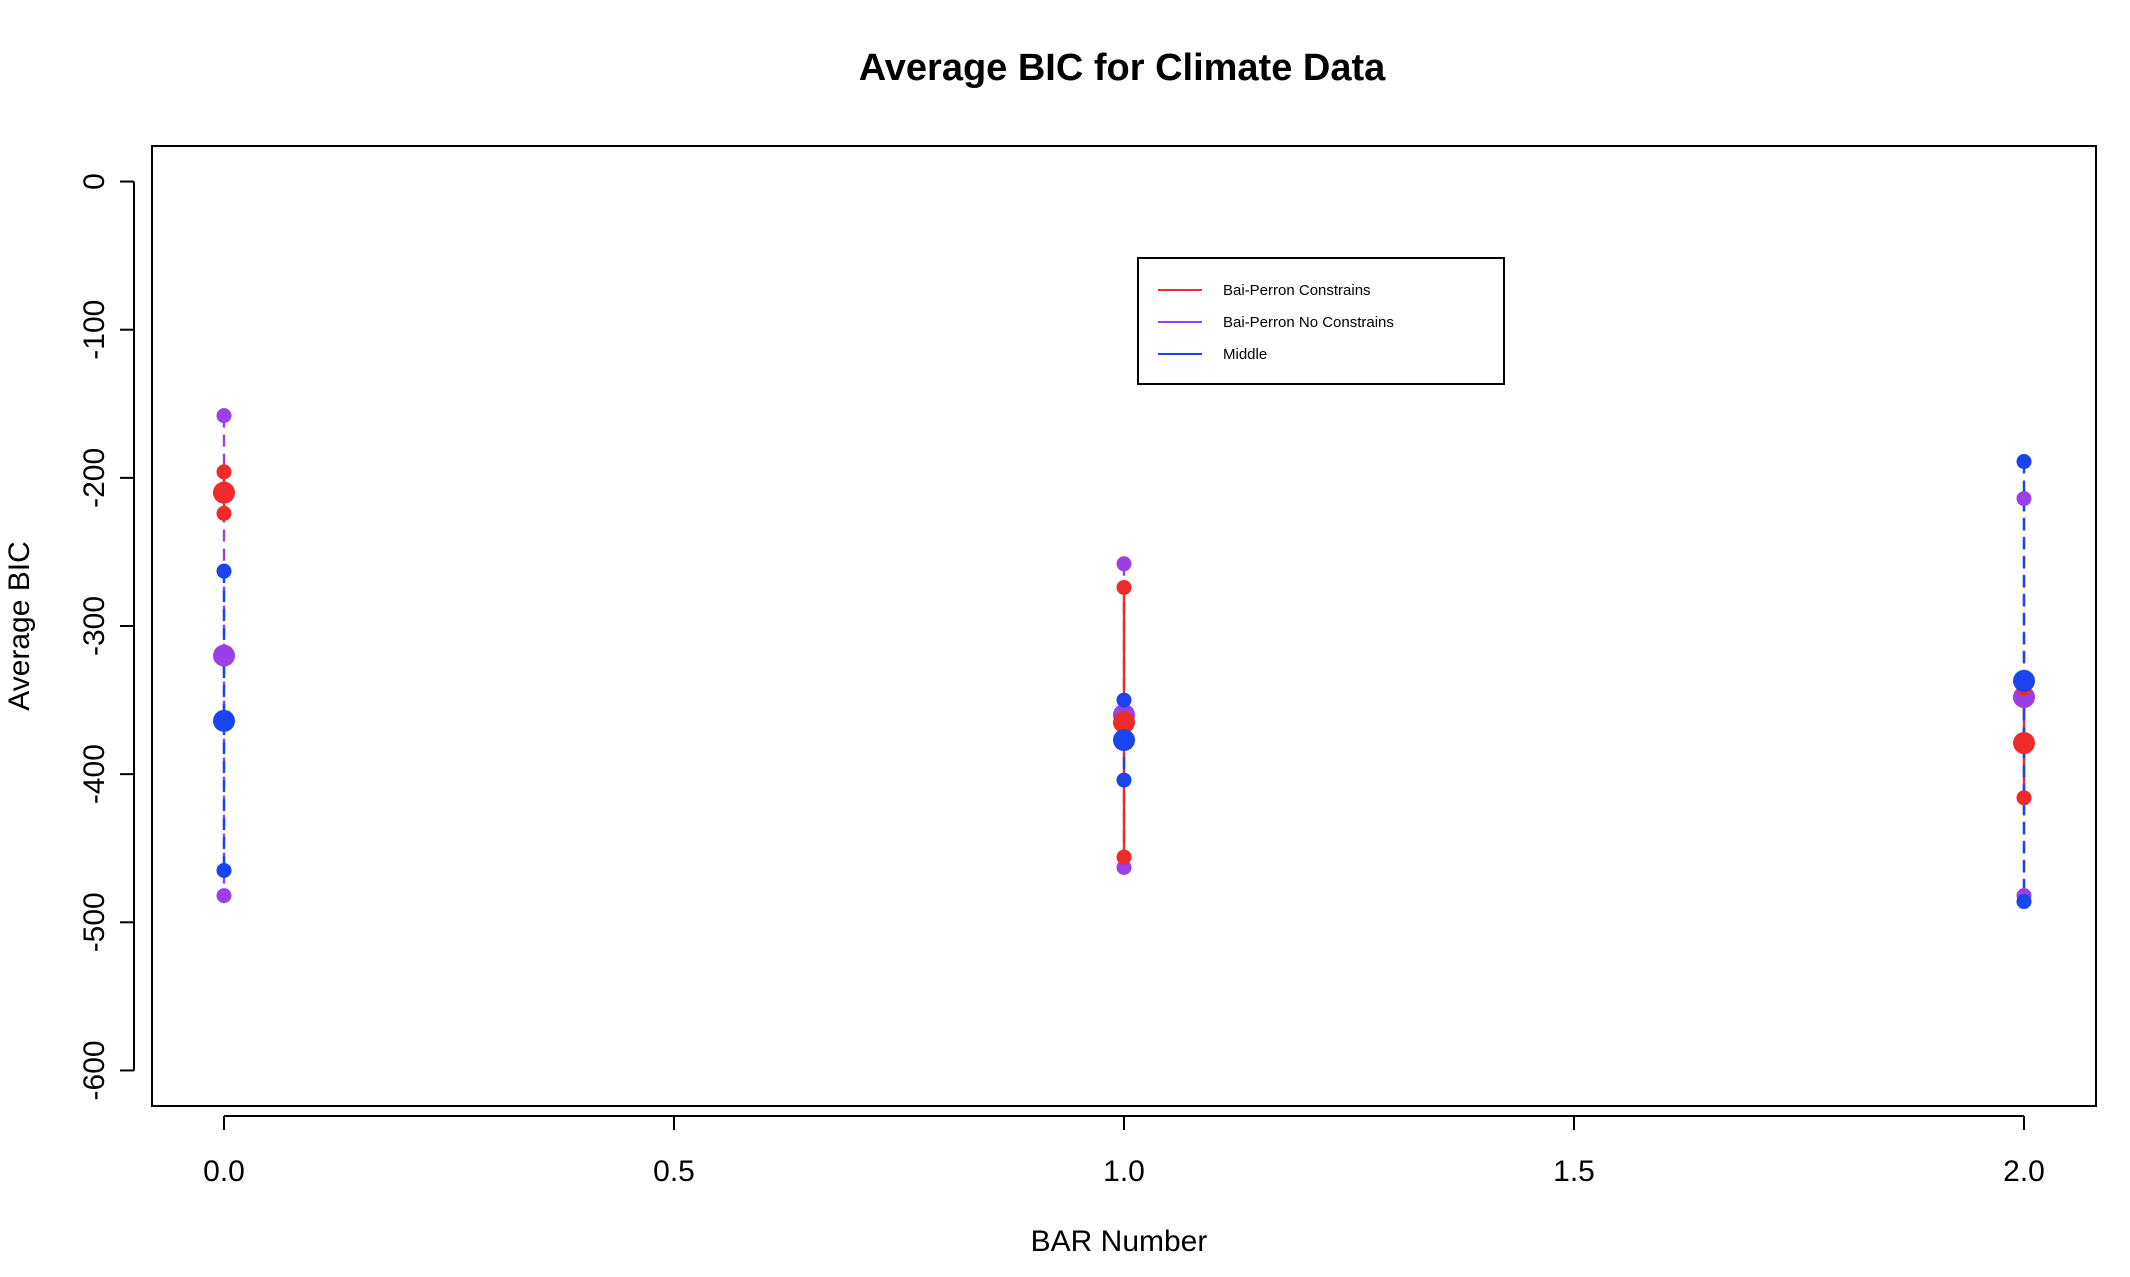  What do you see at coordinates (94, 181) in the screenshot?
I see `y-tick-label: 0` at bounding box center [94, 181].